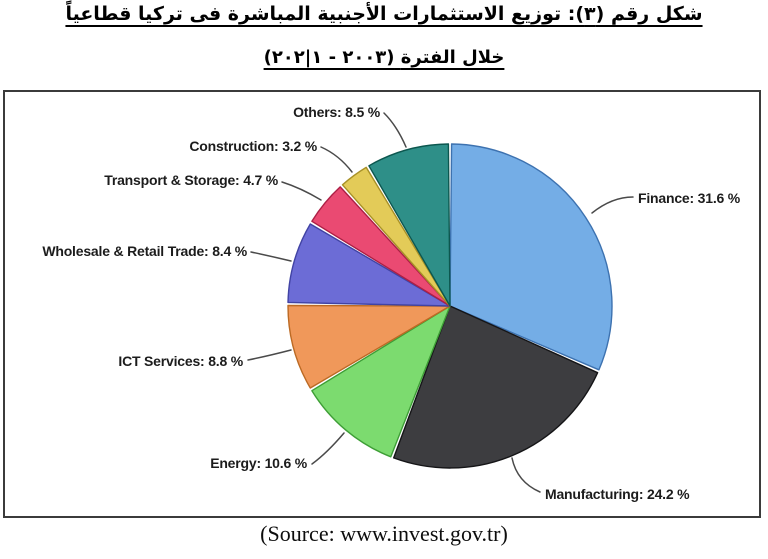 The width and height of the screenshot is (768, 559). What do you see at coordinates (409, 225) in the screenshot?
I see `pie-slice-others` at bounding box center [409, 225].